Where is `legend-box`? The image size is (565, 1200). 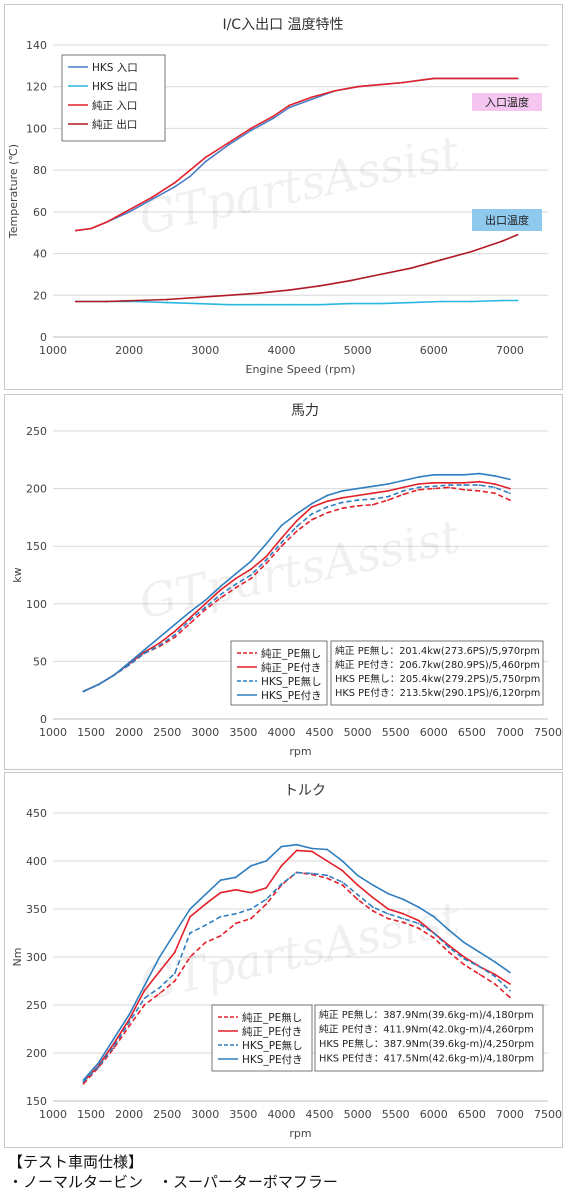
legend-box is located at coordinates (262, 1038).